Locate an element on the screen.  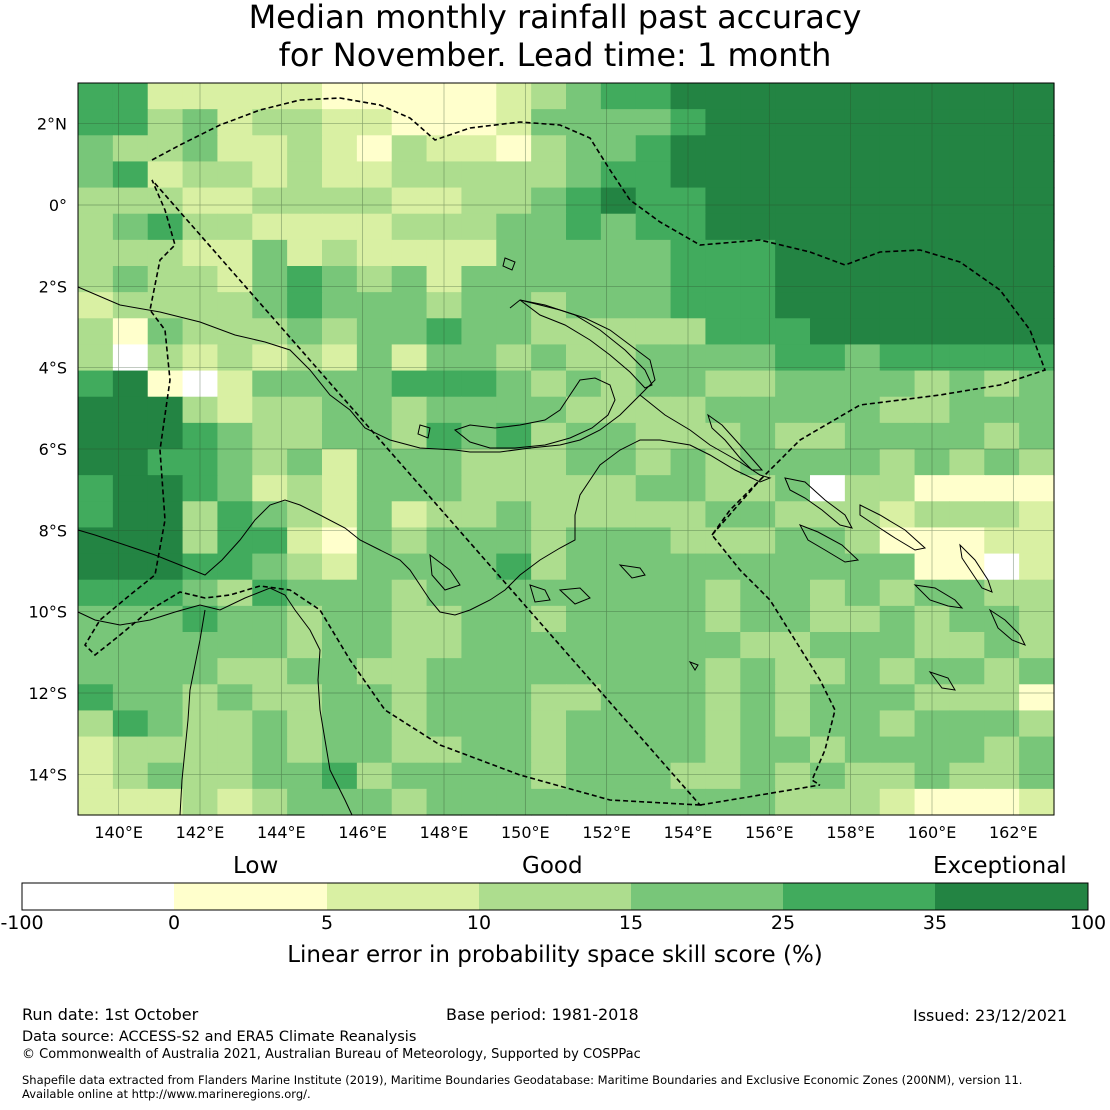
colorbar-frame is located at coordinates (555, 896).